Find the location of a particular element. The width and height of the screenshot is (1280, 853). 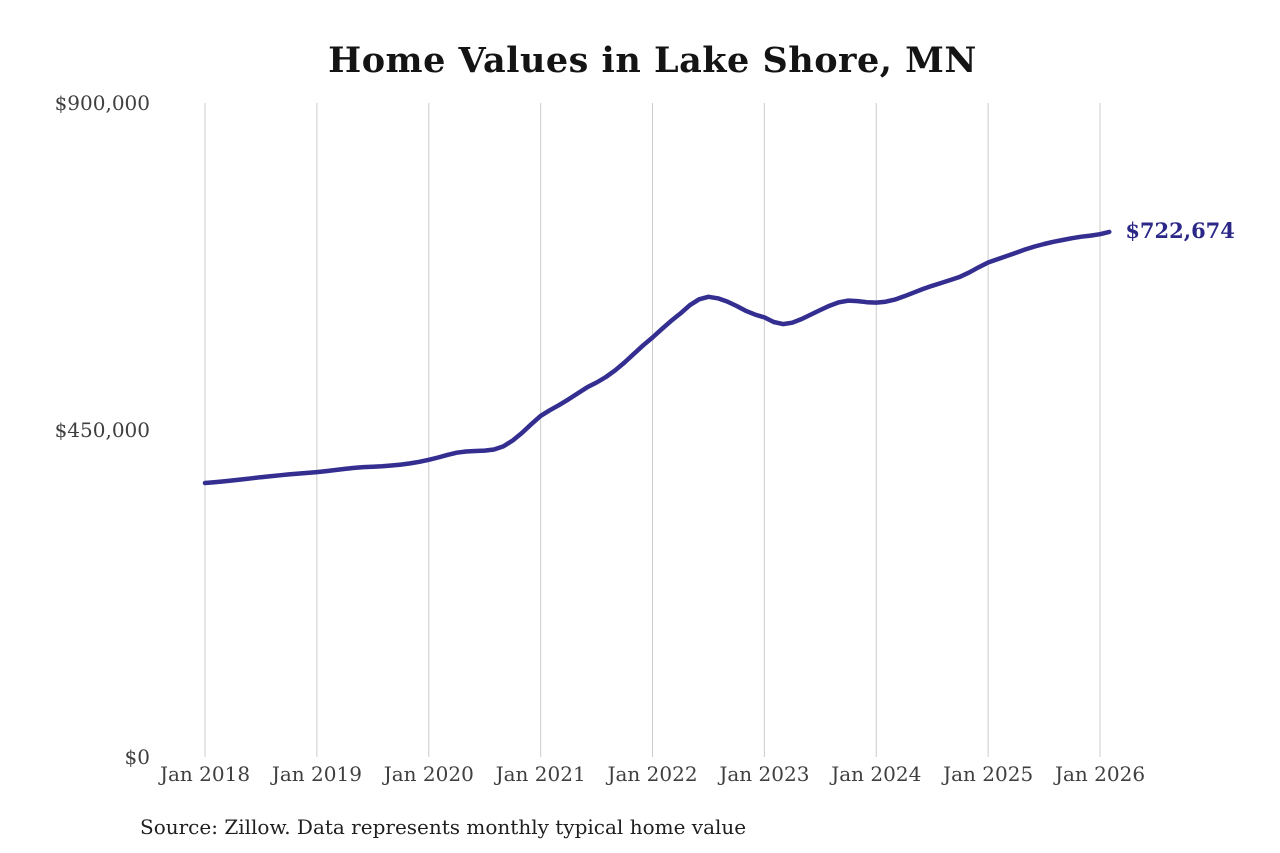

x-tick-jan-2023: Jan 2023 is located at coordinates (764, 774).